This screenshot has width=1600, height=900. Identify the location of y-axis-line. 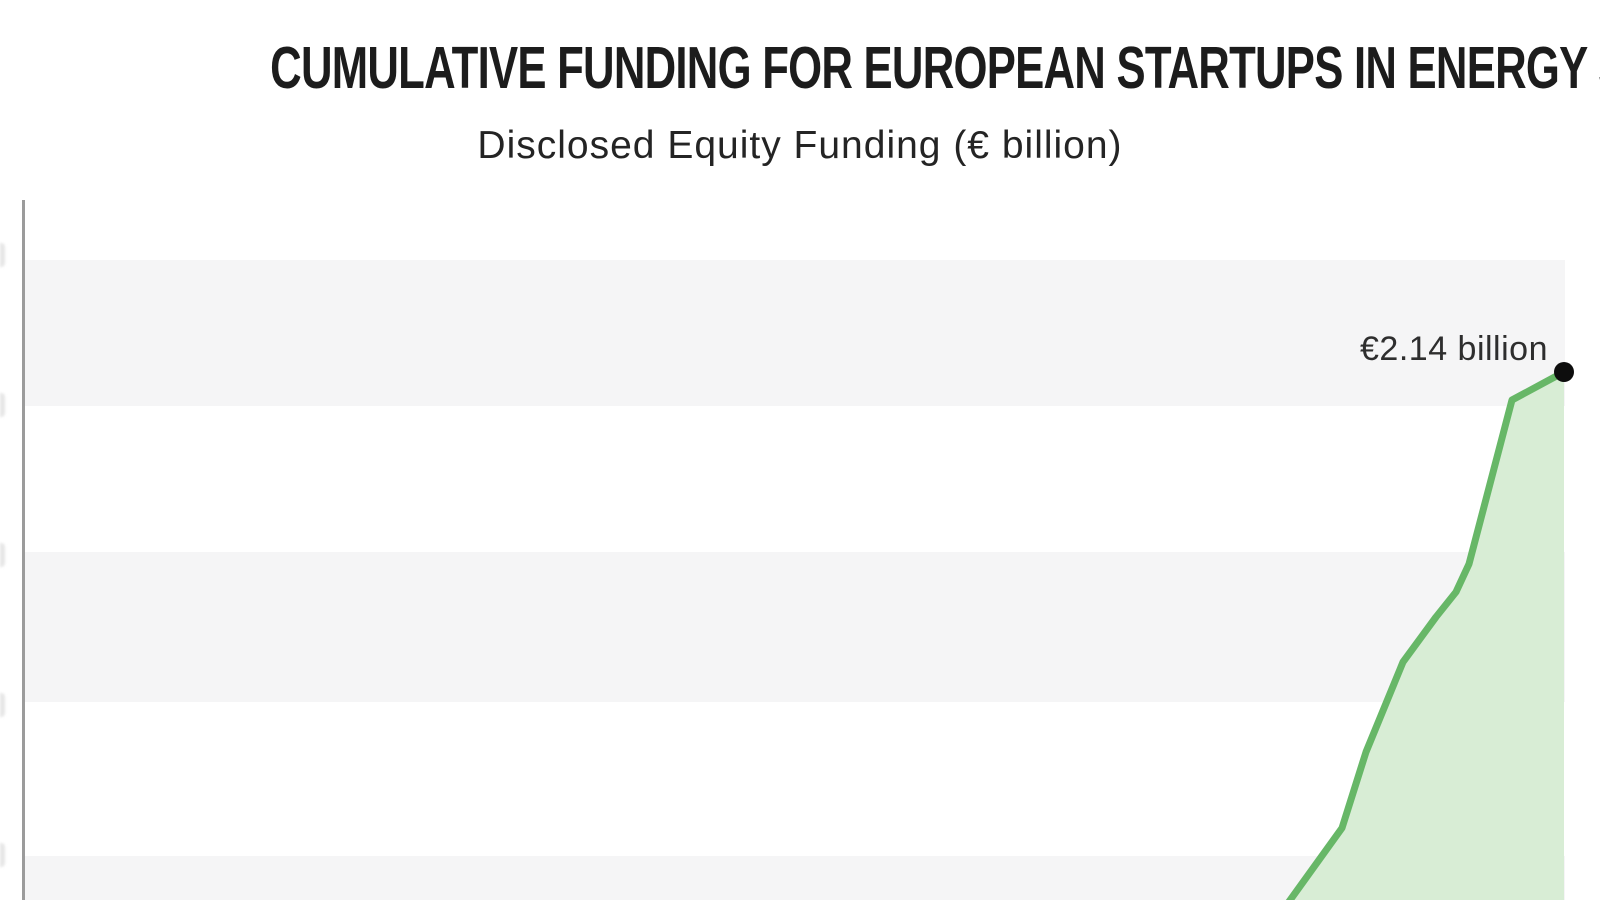
(23, 550).